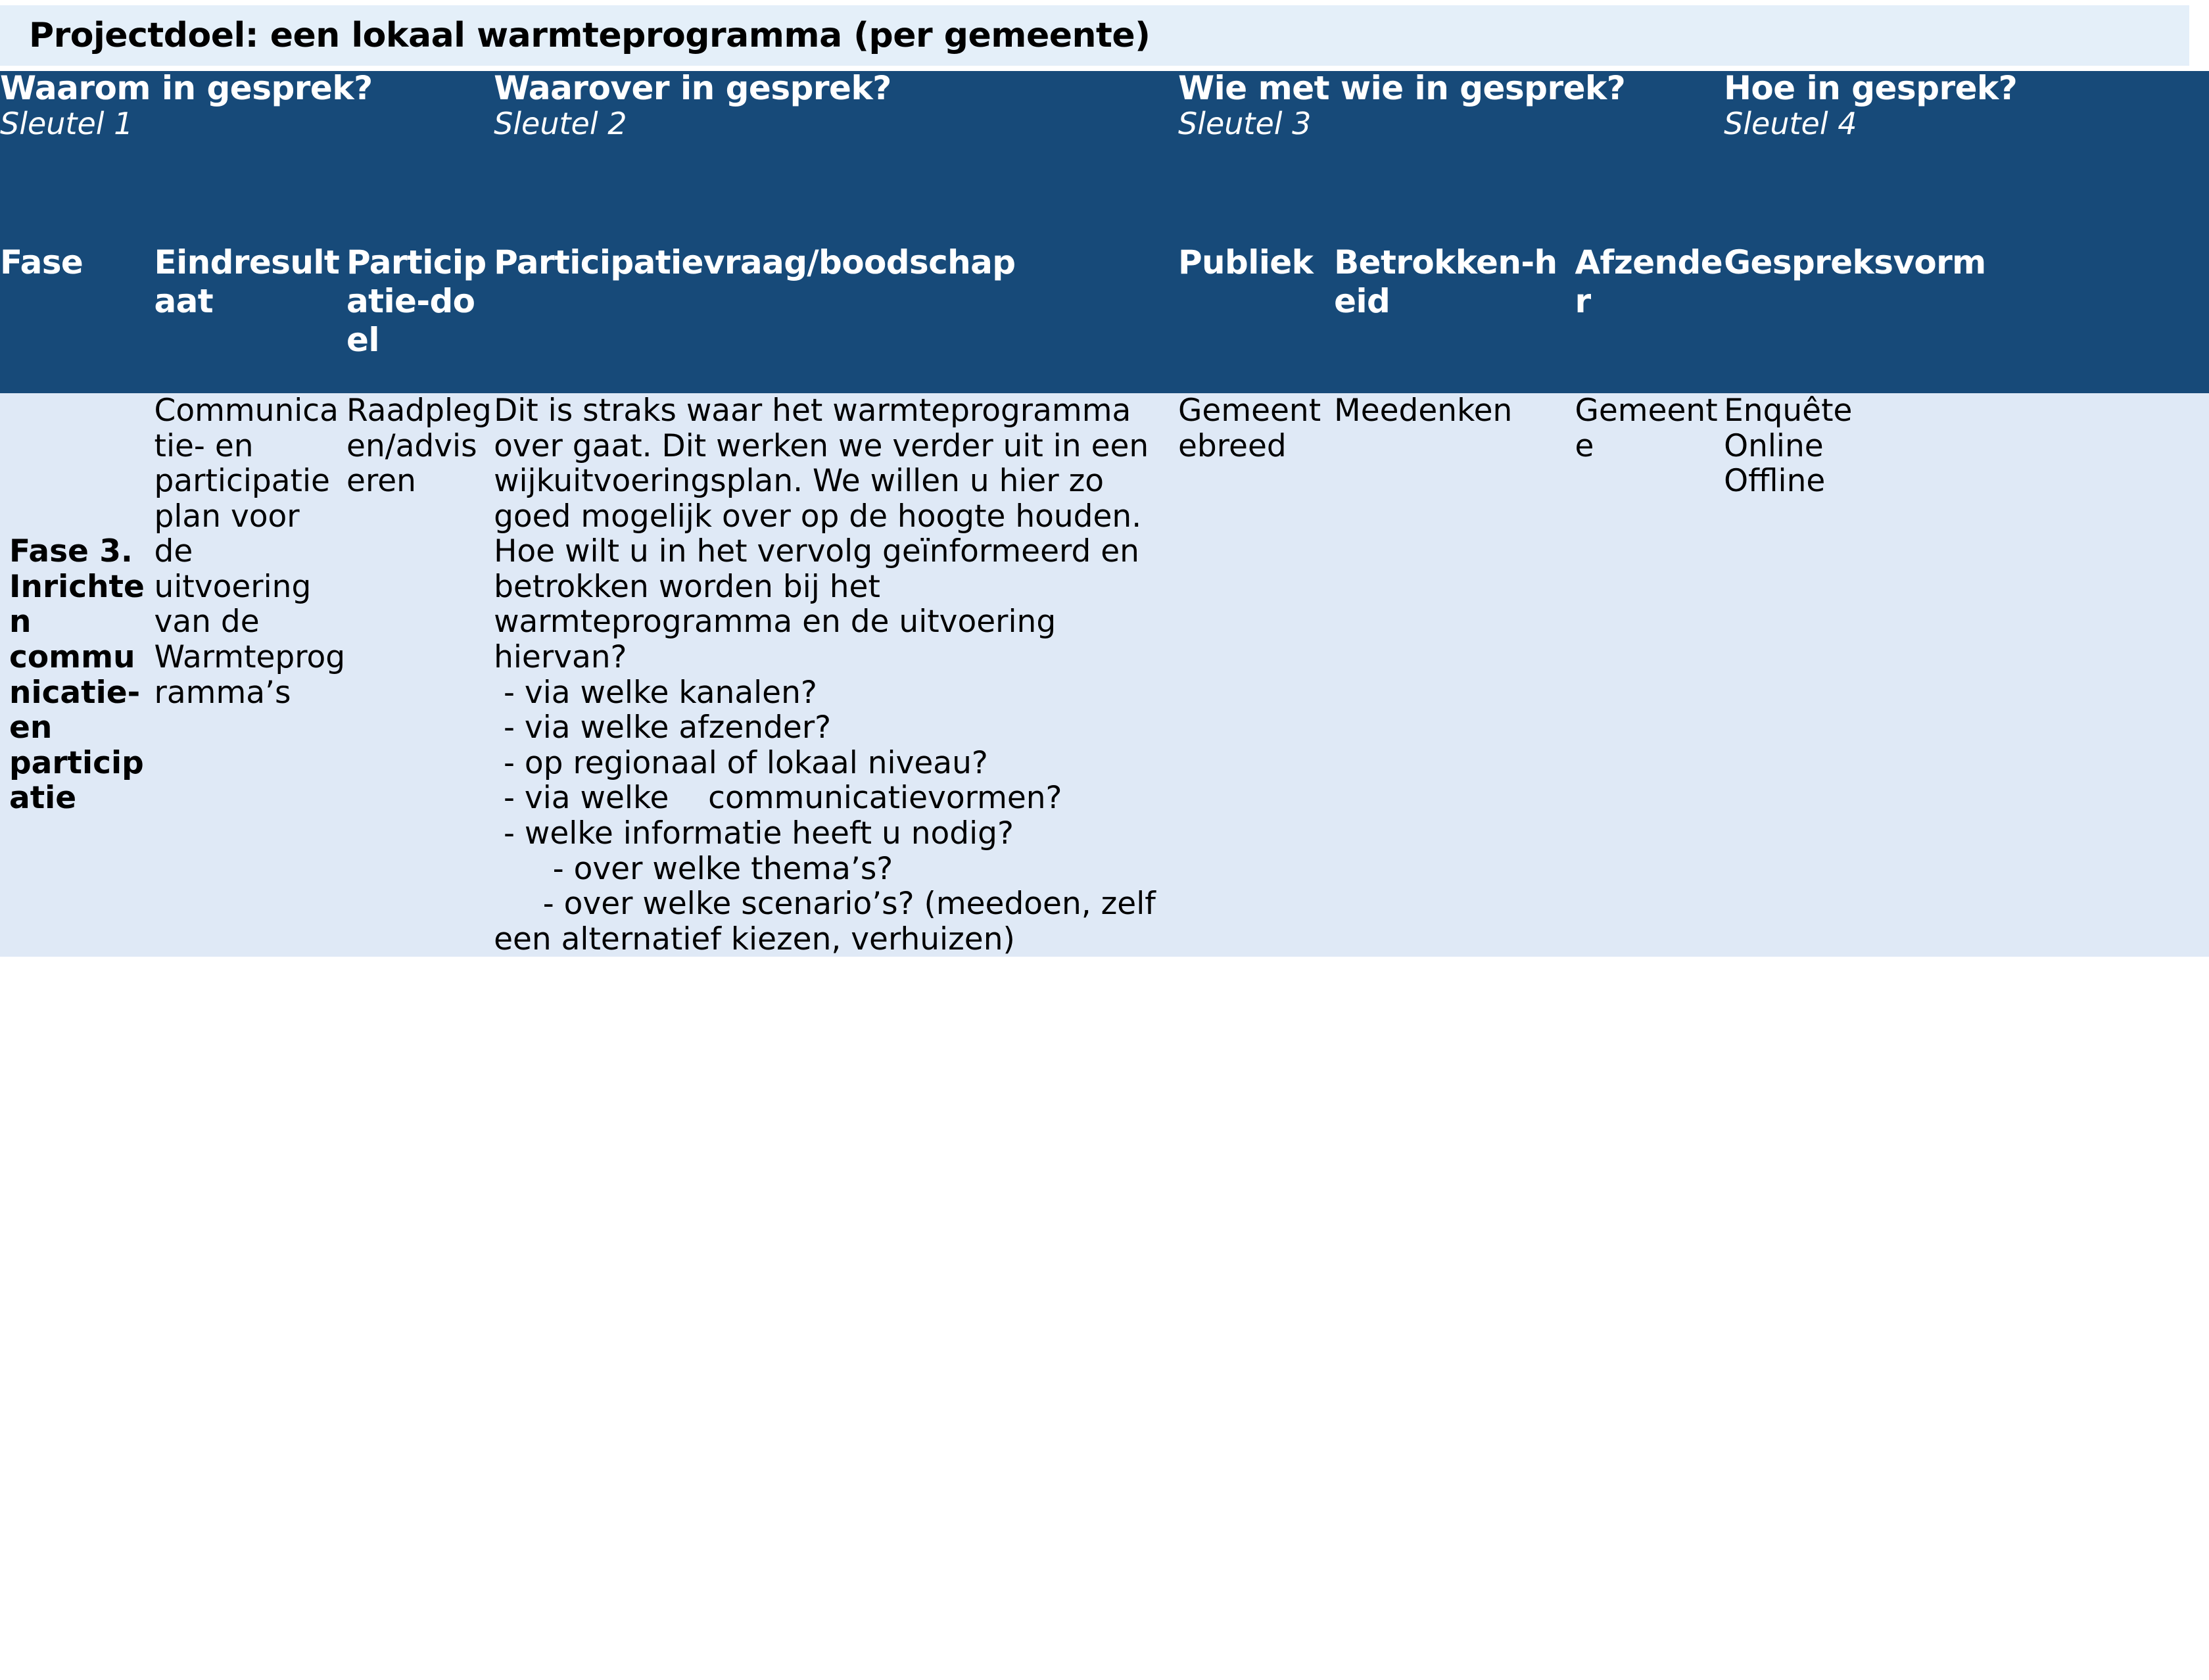  Describe the element at coordinates (1256, 318) in the screenshot. I see `column-header-publiek: Publiek` at that location.